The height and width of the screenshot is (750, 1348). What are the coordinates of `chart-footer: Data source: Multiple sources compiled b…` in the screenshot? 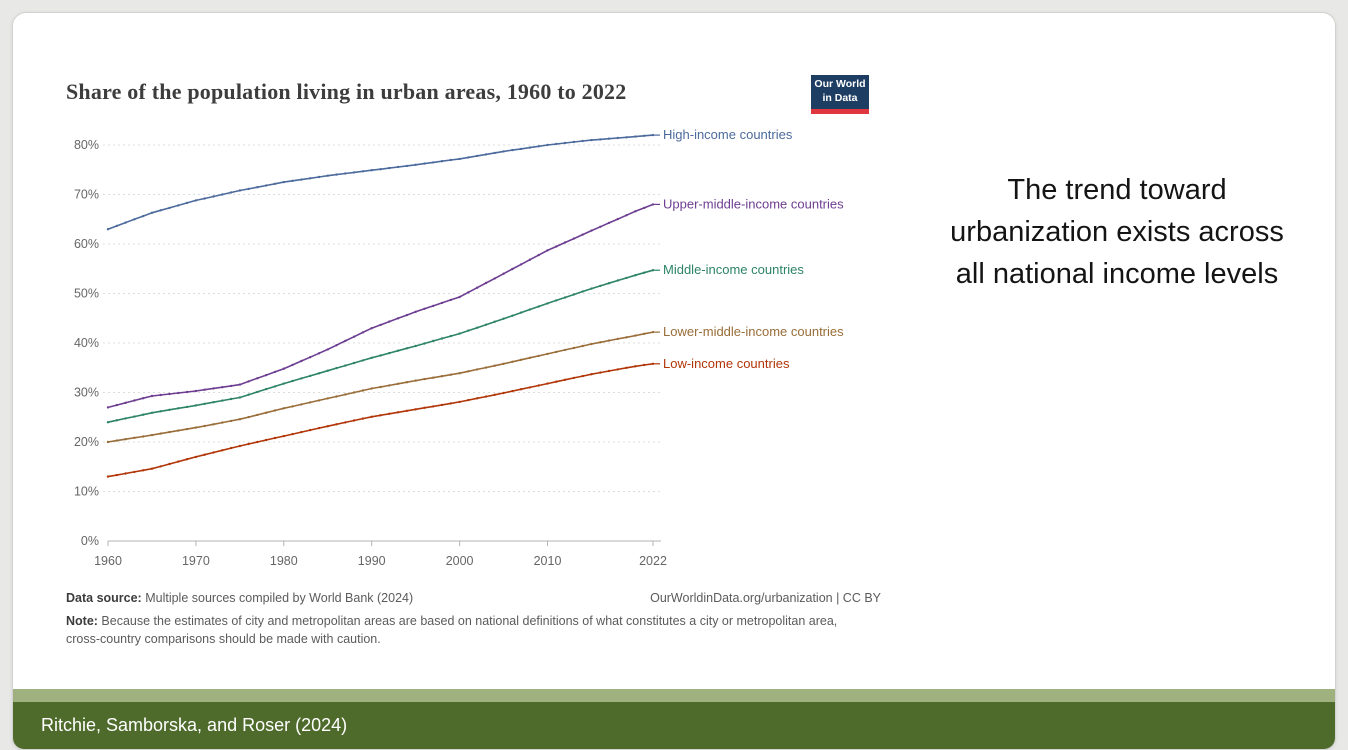 It's located at (473, 619).